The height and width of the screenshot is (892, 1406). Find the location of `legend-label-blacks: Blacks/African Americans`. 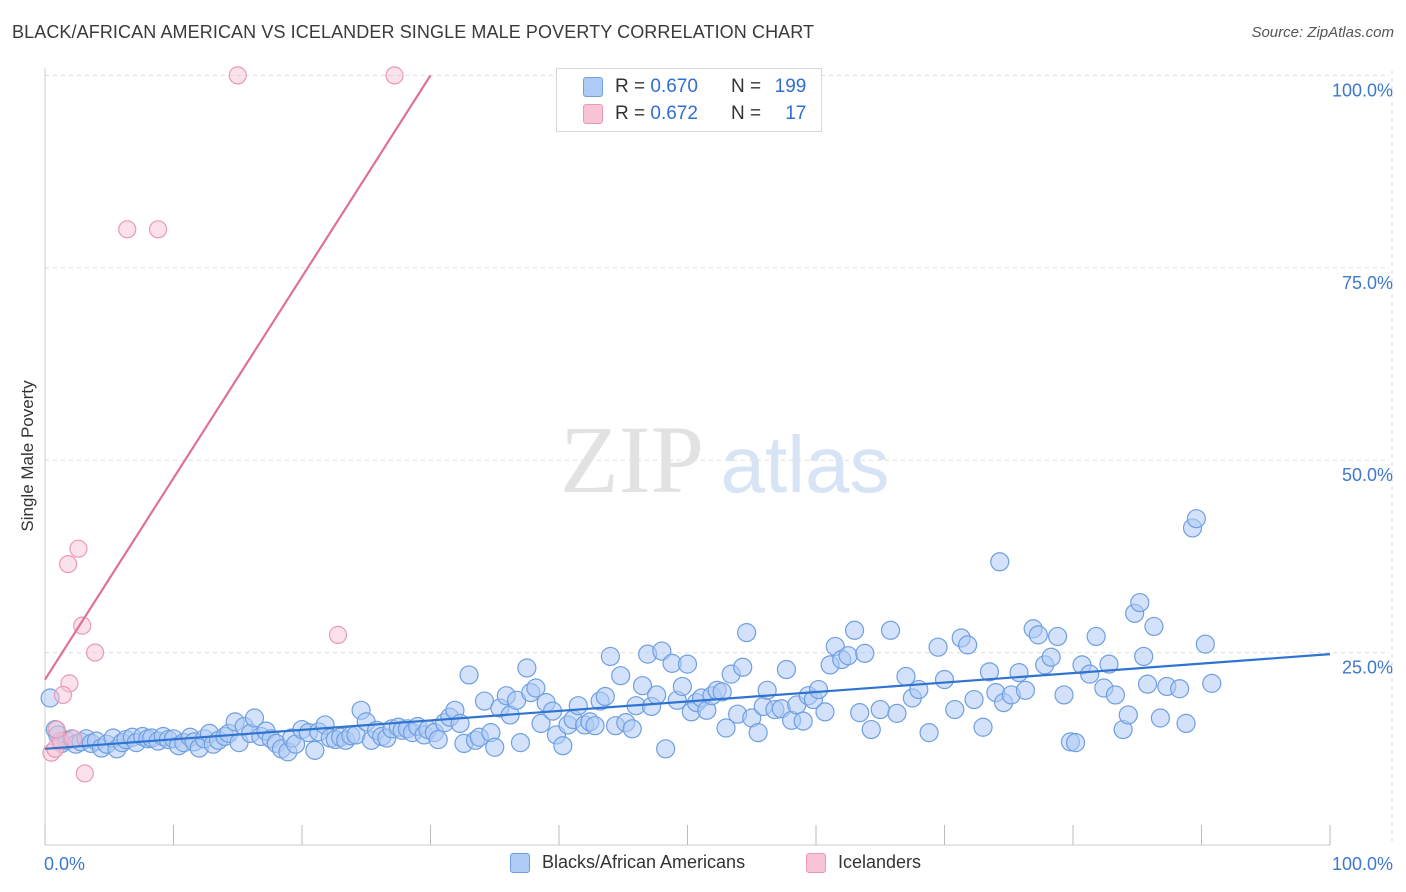

legend-label-blacks: Blacks/African Americans is located at coordinates (644, 862).